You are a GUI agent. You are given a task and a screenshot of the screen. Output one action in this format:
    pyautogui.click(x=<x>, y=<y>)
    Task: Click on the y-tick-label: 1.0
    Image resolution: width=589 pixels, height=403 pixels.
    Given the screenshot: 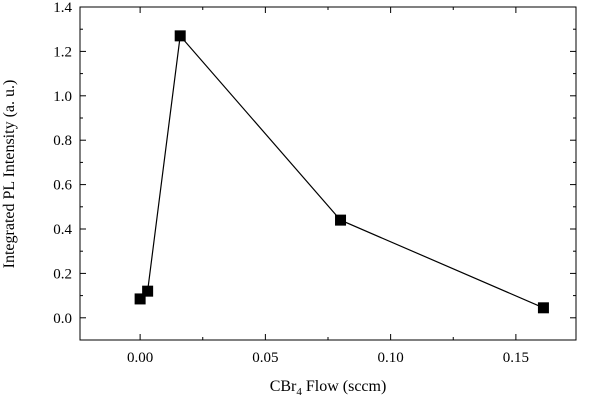 What is the action you would take?
    pyautogui.click(x=62, y=97)
    